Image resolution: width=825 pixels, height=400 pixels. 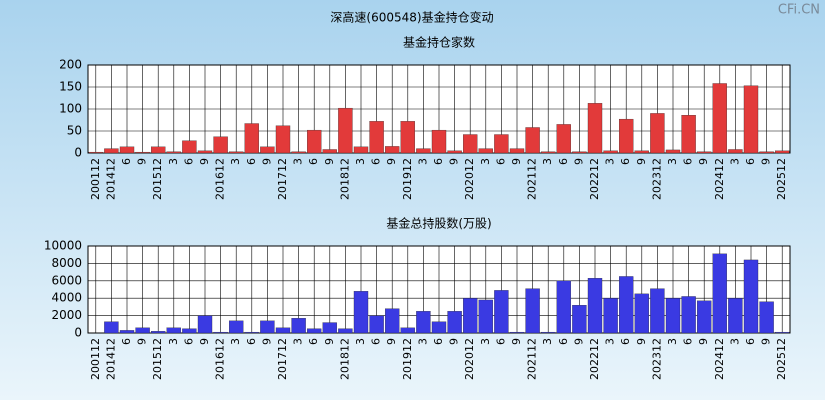 I want to click on x-tick-label: 202512, so click(x=781, y=359).